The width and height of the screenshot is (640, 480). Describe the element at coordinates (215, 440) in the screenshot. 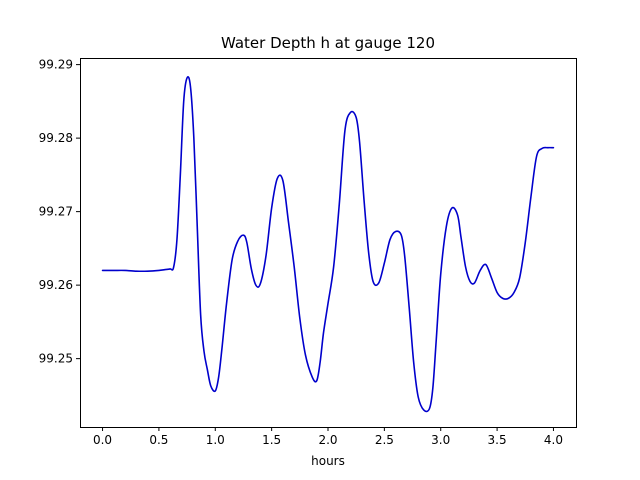

I see `x-tick-label: 1.0` at that location.